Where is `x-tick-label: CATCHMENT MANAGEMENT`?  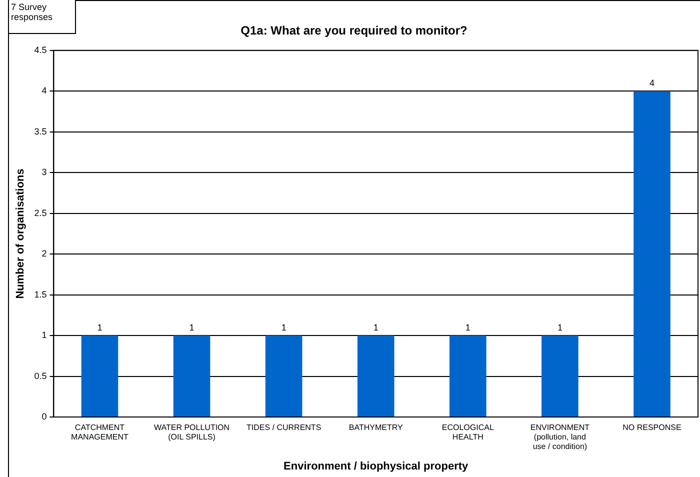
x-tick-label: CATCHMENT MANAGEMENT is located at coordinates (100, 432).